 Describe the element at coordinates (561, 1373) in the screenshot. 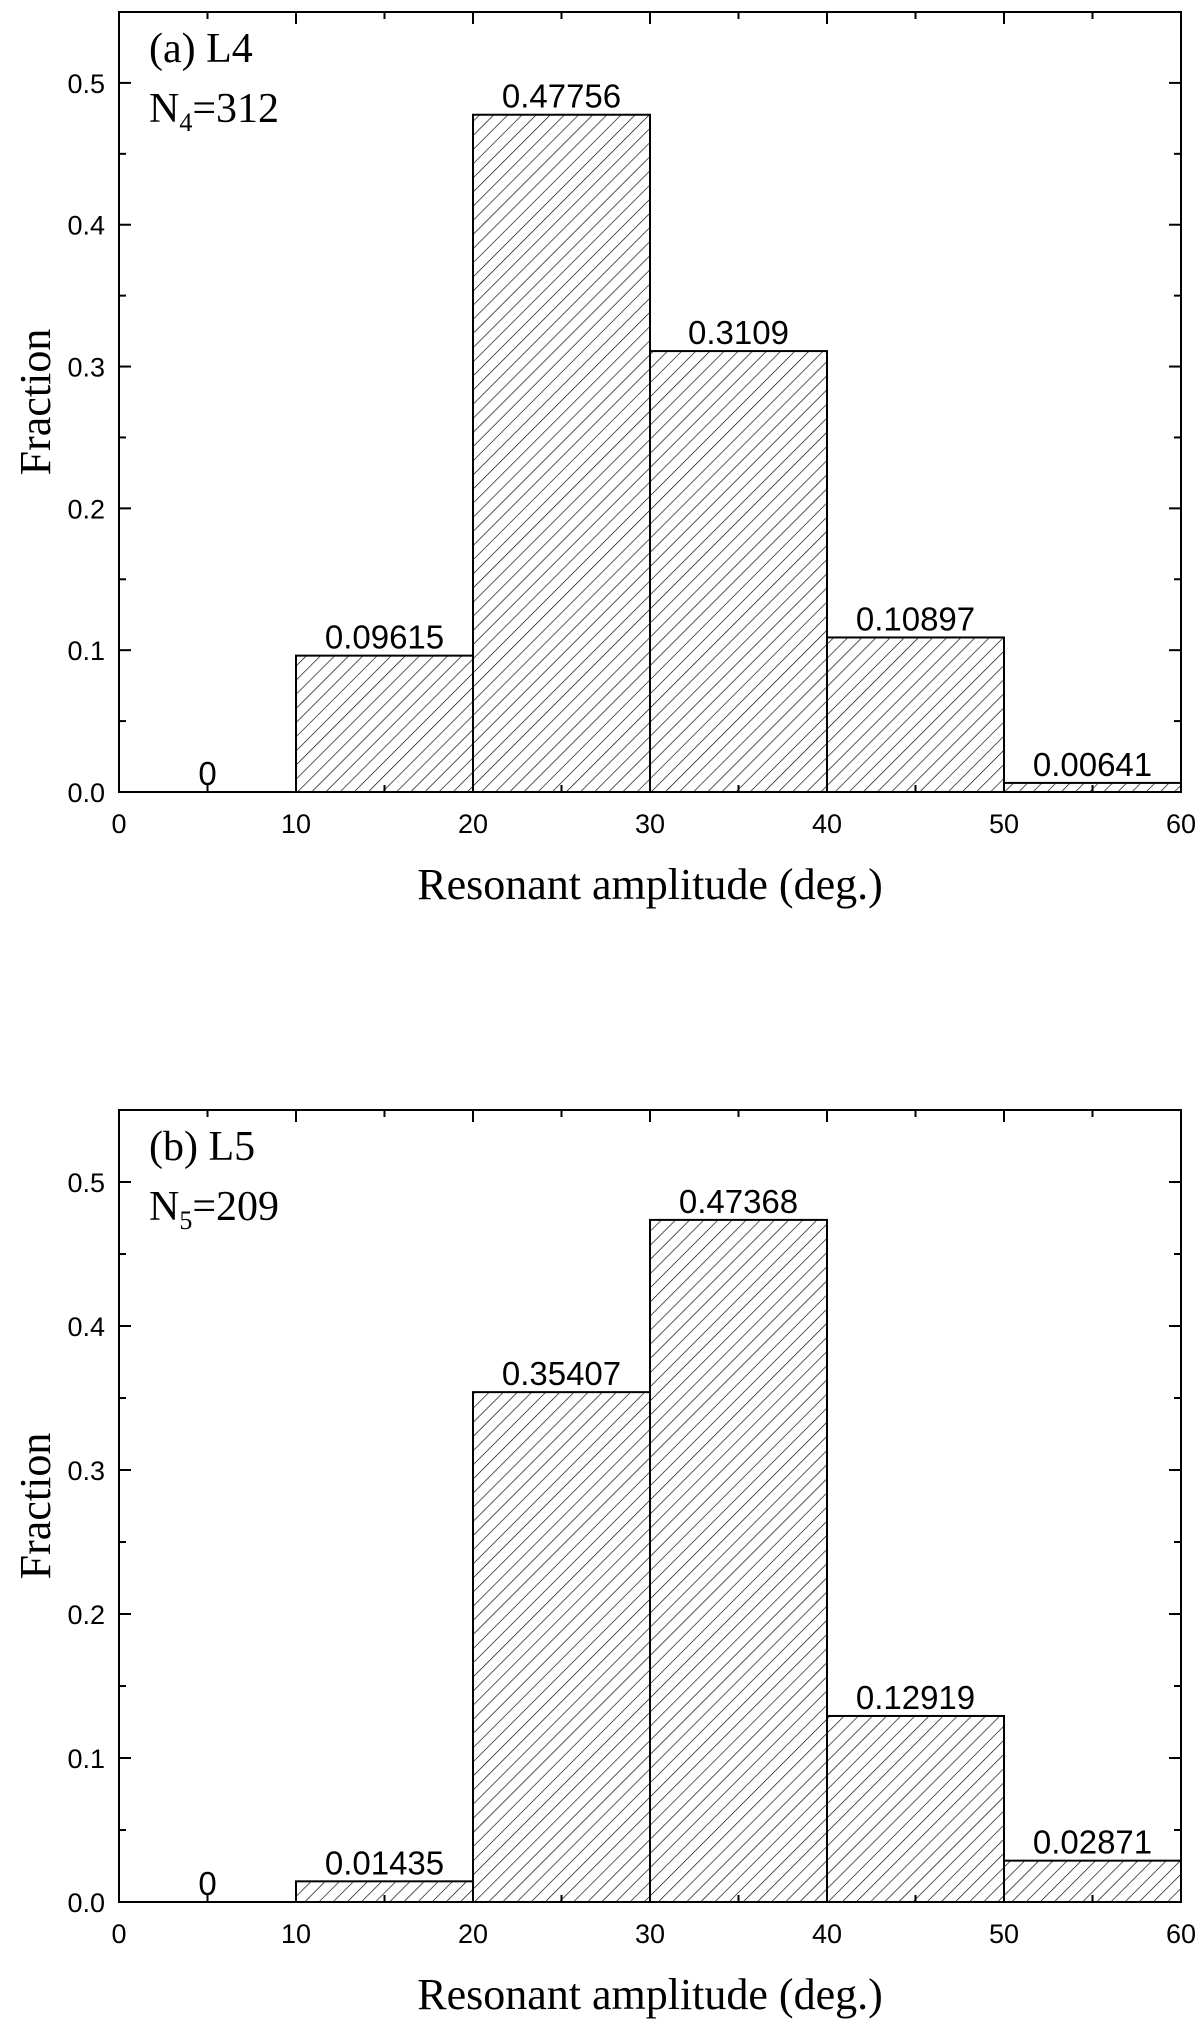

I see `data-label: 0.35407` at that location.